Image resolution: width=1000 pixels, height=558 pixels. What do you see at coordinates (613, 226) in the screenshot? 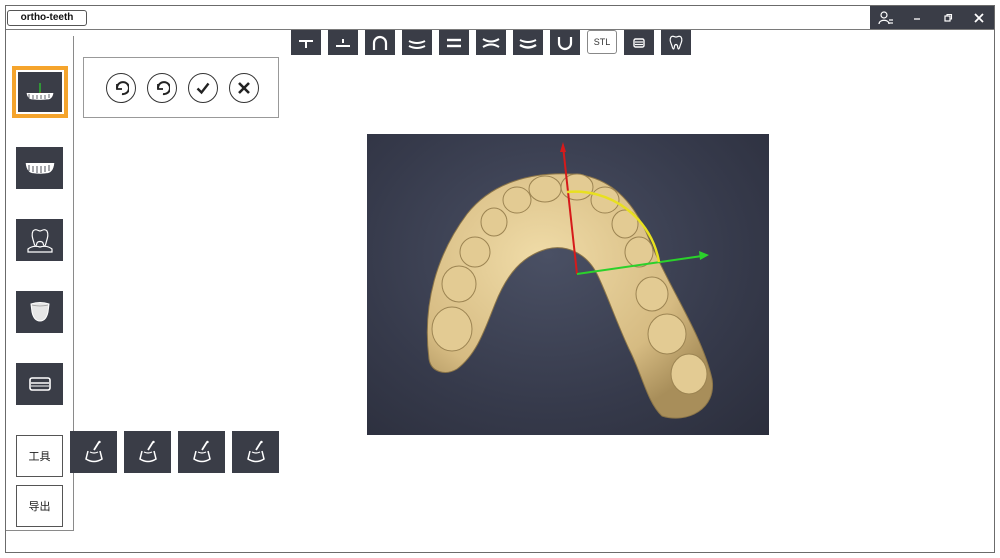
I see `rotation-arc` at bounding box center [613, 226].